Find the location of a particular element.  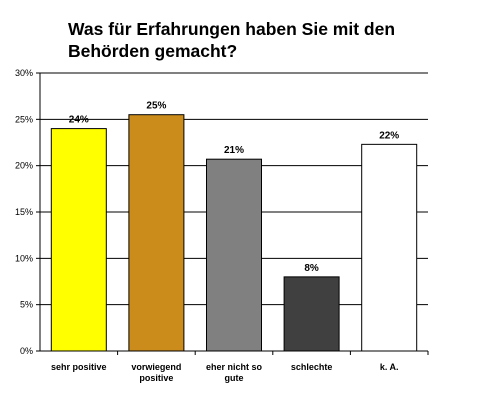

y-tick-label: 25% is located at coordinates (24, 119).